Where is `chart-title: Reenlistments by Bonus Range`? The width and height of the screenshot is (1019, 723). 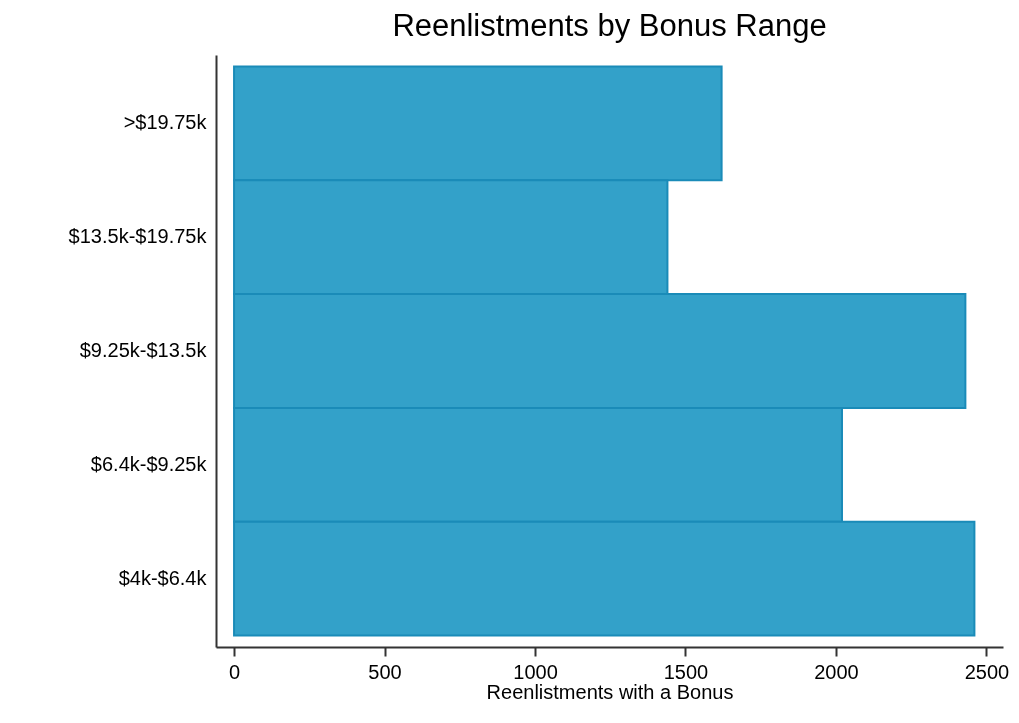 chart-title: Reenlistments by Bonus Range is located at coordinates (609, 25).